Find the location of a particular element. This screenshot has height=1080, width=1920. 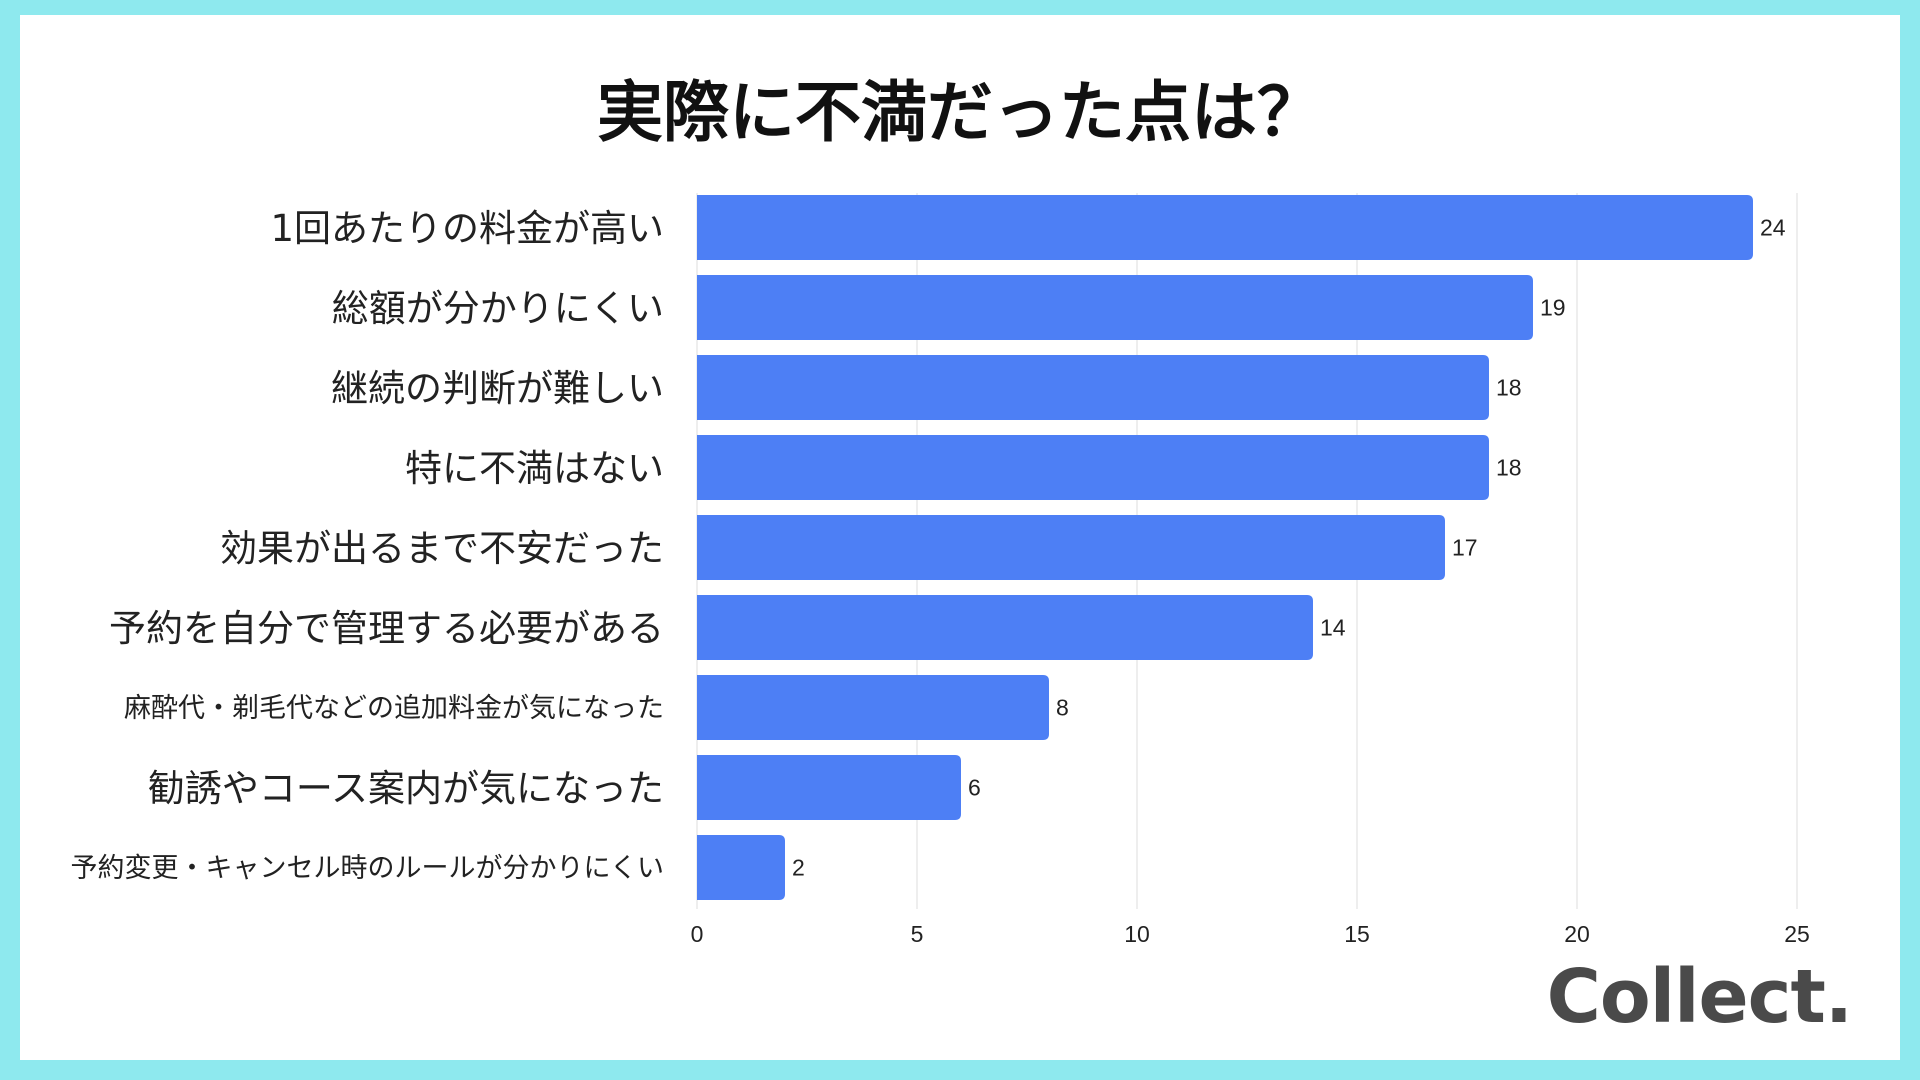

category-label: 勧誘やコース案内が気になった is located at coordinates (406, 788).